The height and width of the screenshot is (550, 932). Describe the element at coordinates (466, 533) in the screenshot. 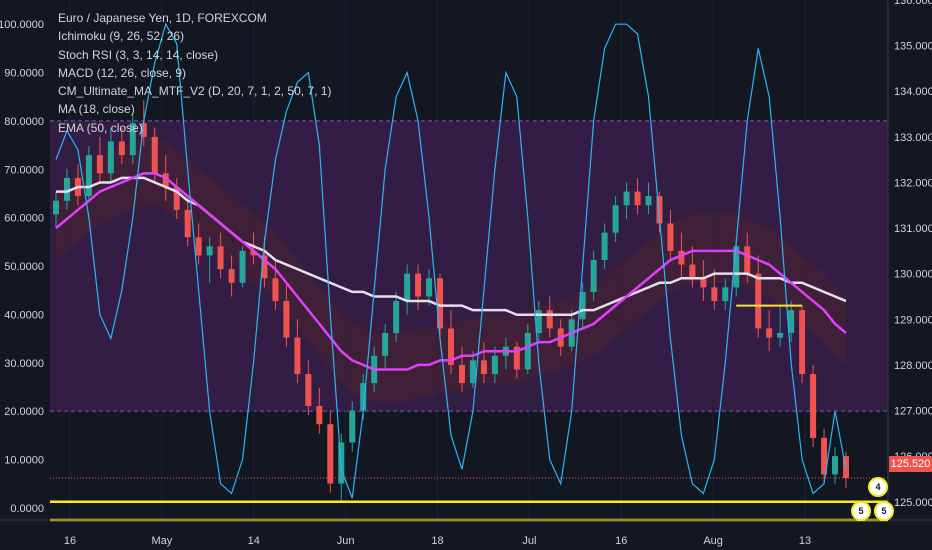

I see `time-axis: 16 May 14 Jun 18 Jul 16 Aug 13` at that location.